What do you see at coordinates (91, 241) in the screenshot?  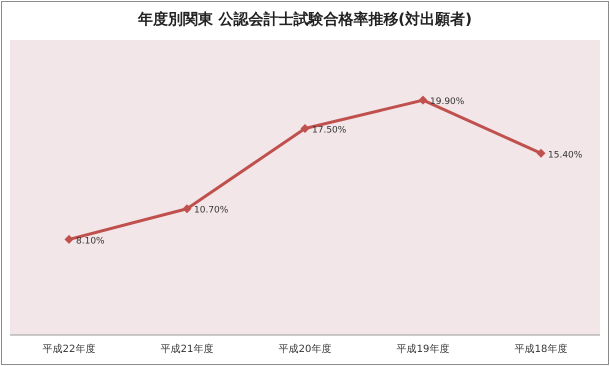 I see `data-label: 8.10%` at bounding box center [91, 241].